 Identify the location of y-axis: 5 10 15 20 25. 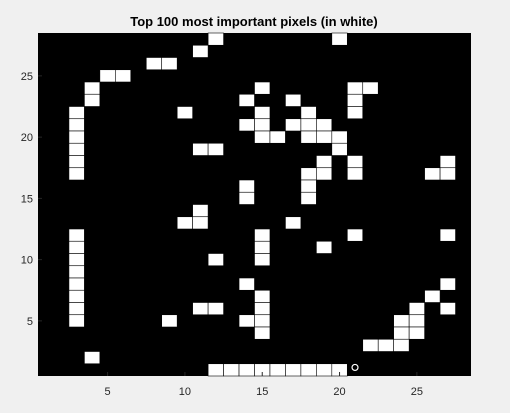
(31, 199).